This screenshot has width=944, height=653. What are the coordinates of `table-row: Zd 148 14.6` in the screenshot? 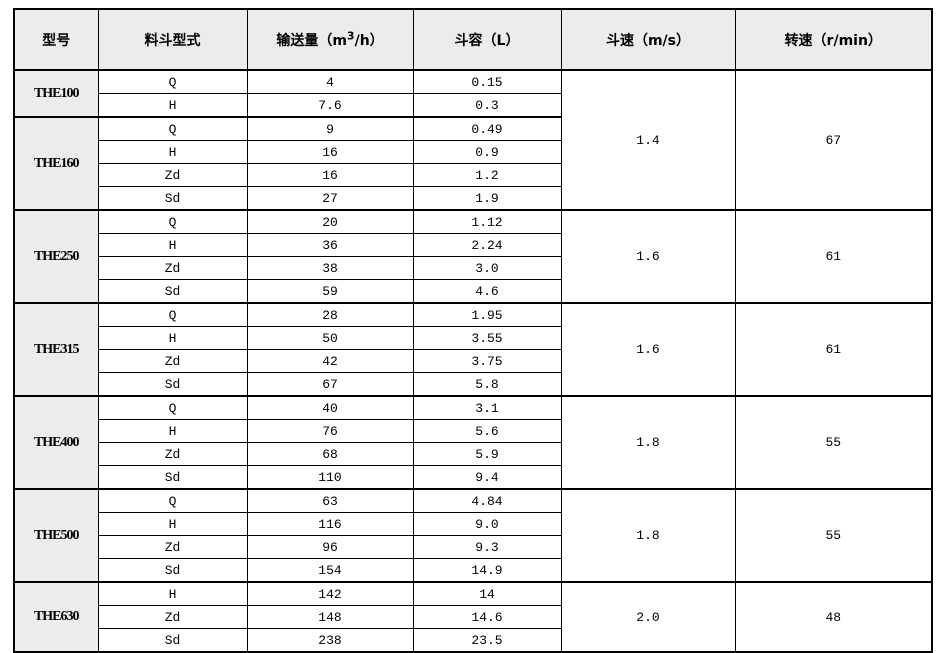 It's located at (473, 617).